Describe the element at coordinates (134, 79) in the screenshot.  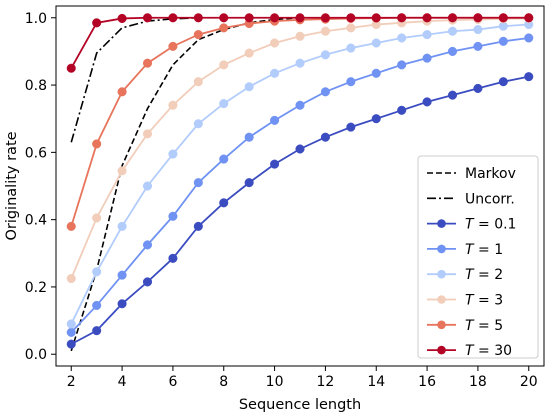
I see `reference-line-uncorr` at that location.